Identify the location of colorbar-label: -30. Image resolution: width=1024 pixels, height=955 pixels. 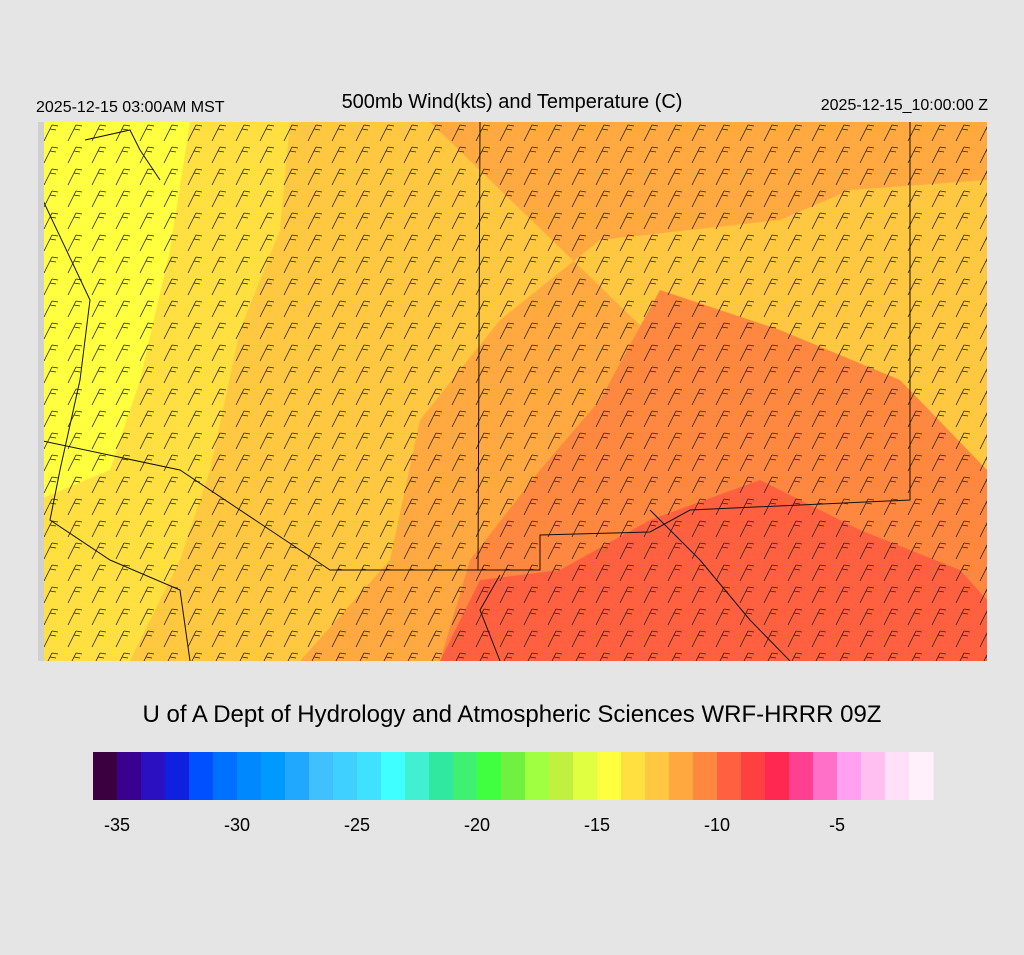
(237, 825).